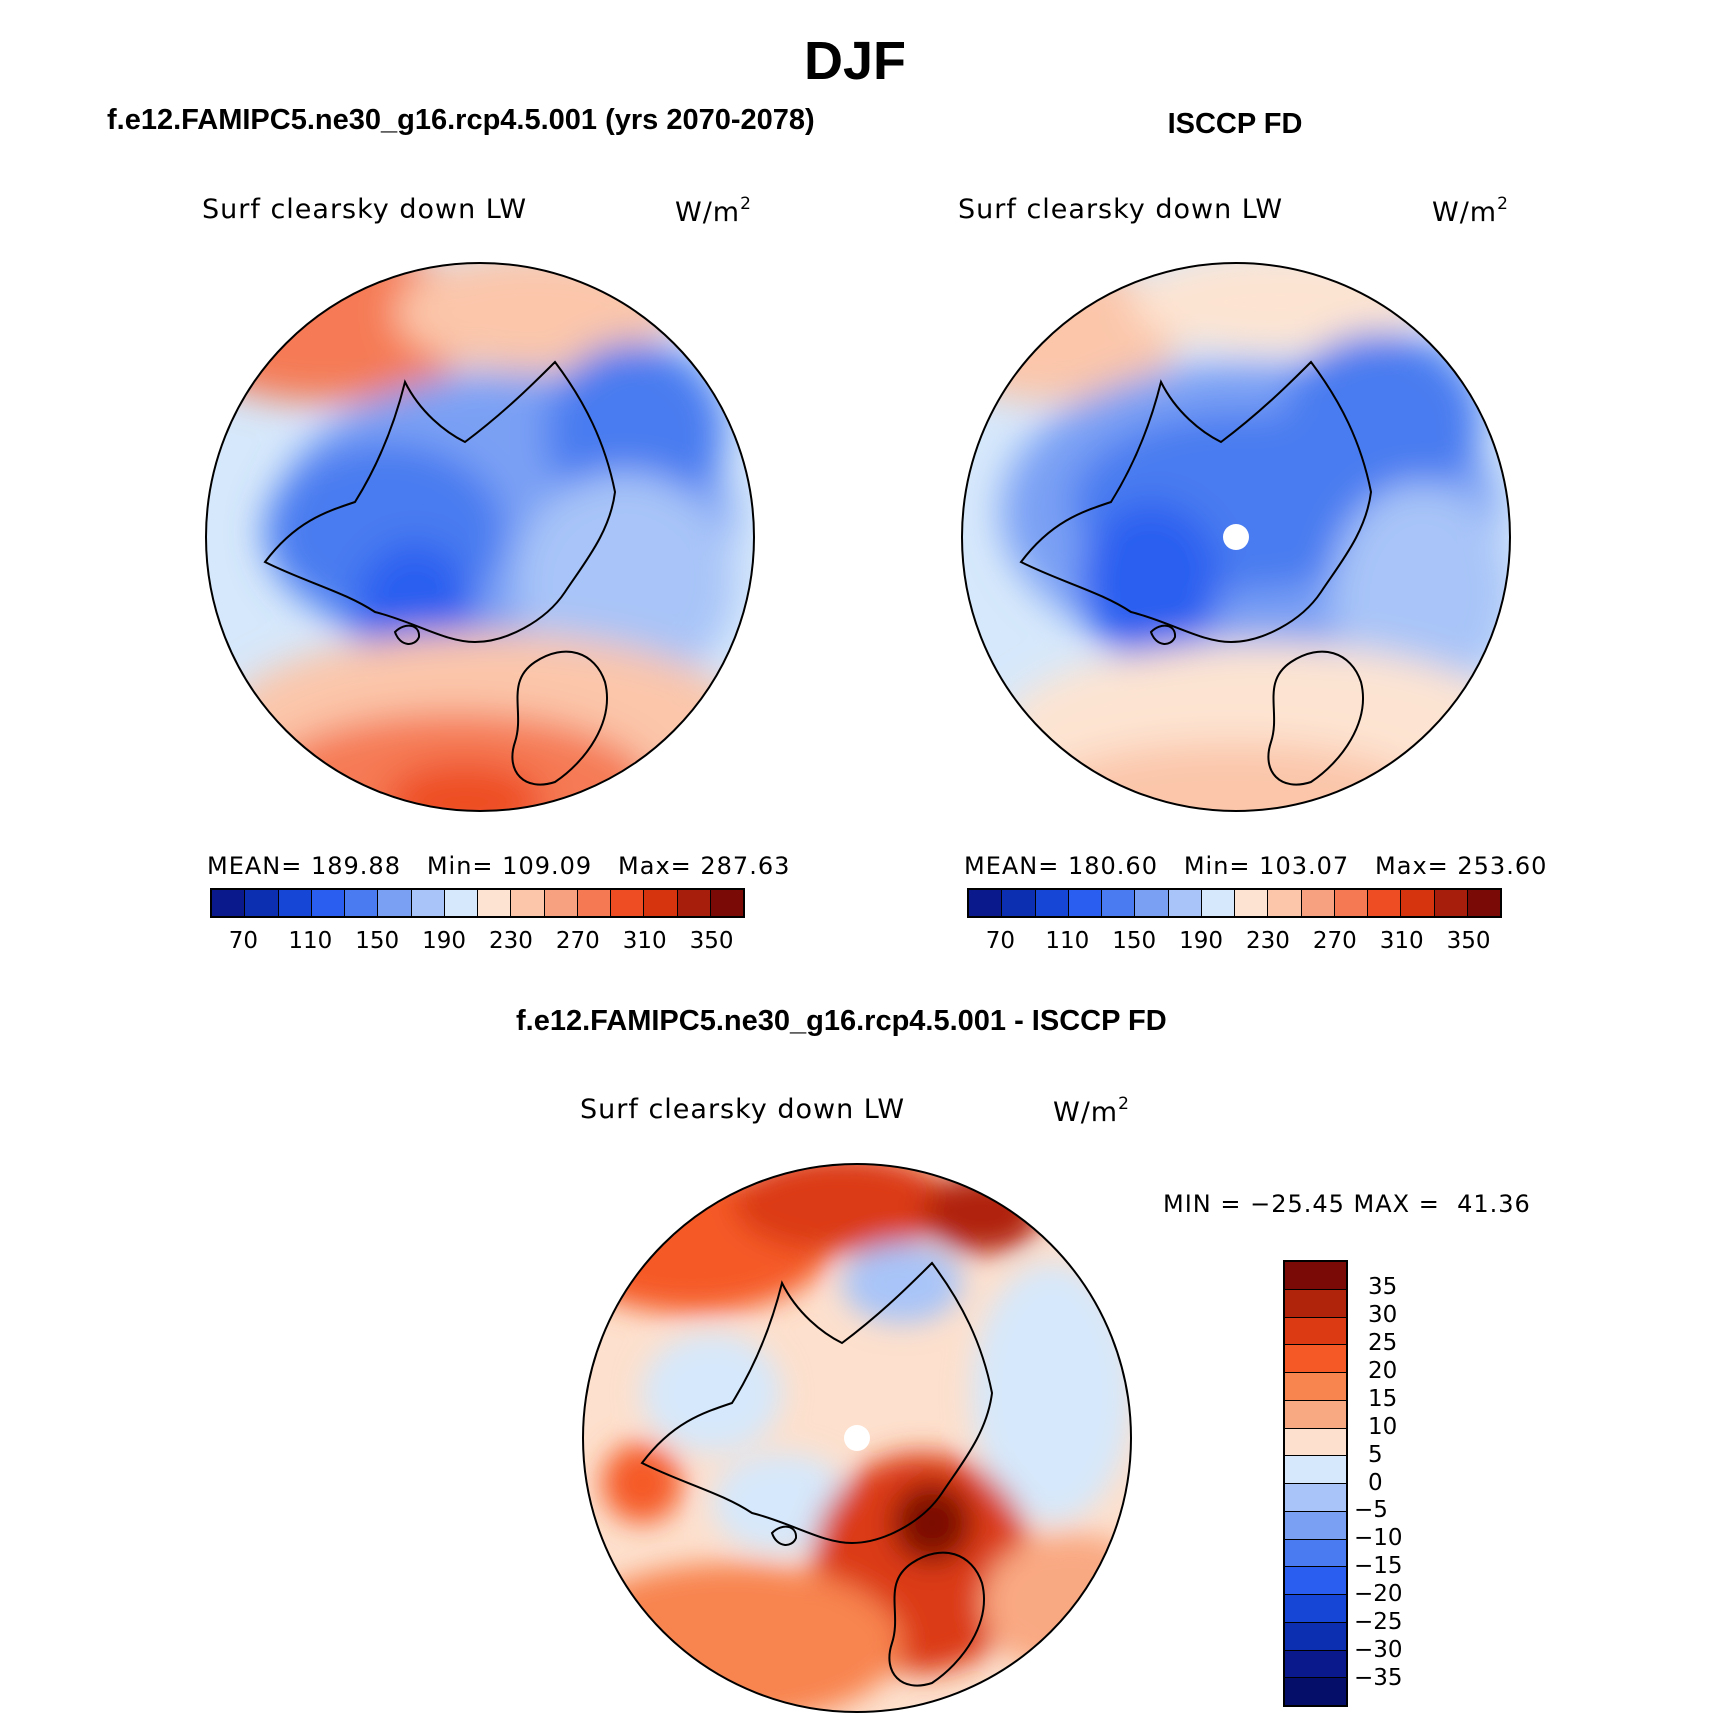 The image size is (1710, 1713). Describe the element at coordinates (1375, 1454) in the screenshot. I see `colorbar-tick-label: 5` at that location.